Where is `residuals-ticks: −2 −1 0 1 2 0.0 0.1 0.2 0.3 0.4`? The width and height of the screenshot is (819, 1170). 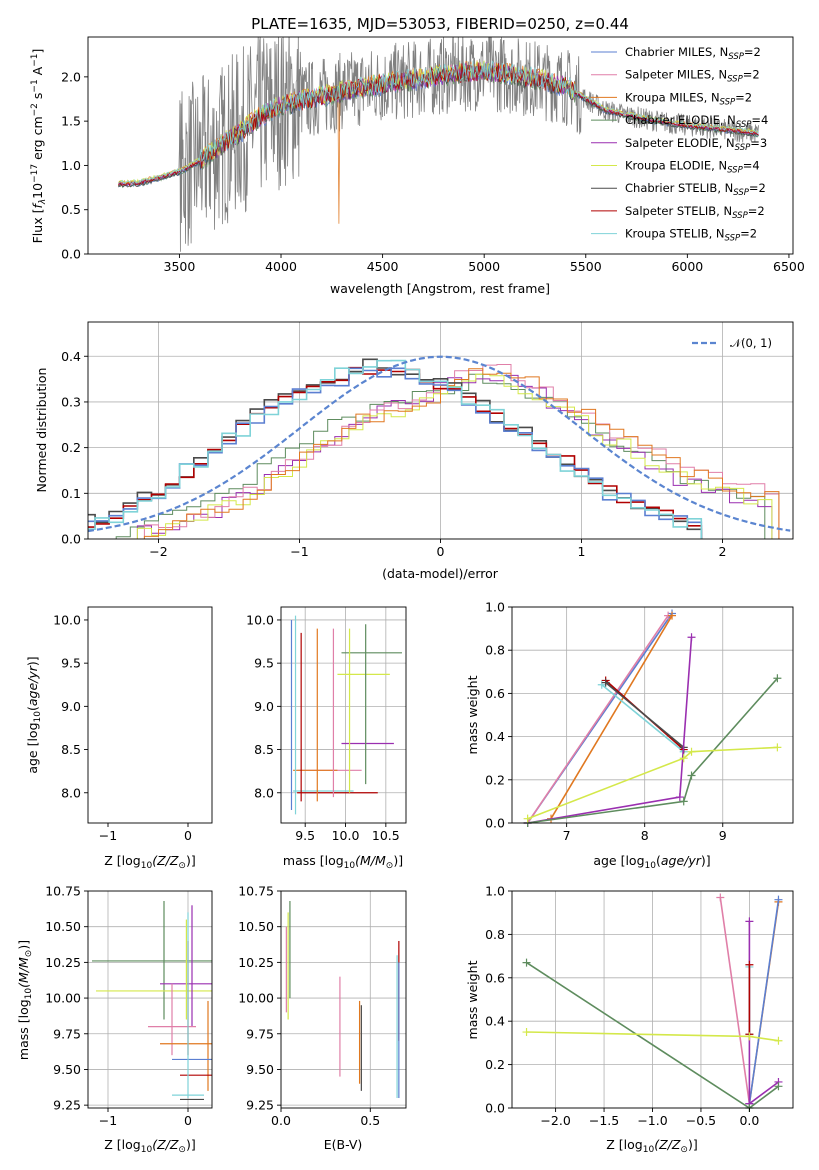 residuals-ticks: −2 −1 0 1 2 0.0 0.1 0.2 0.3 0.4 is located at coordinates (393, 454).